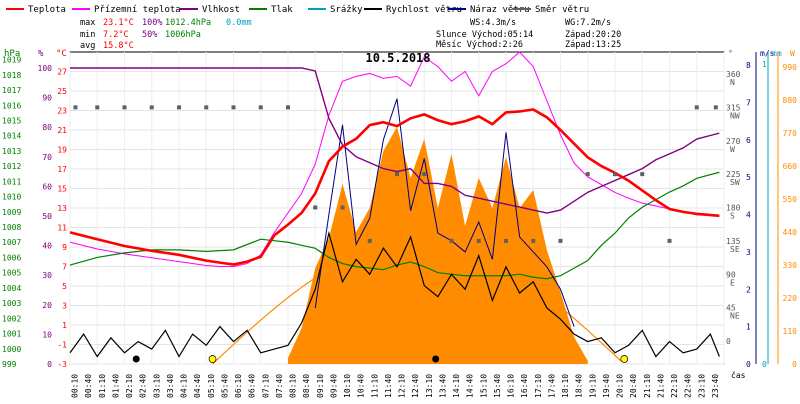 Image resolution: width=800 pixels, height=404 pixels. What do you see at coordinates (748, 102) in the screenshot?
I see `ms-tick: 7` at bounding box center [748, 102].